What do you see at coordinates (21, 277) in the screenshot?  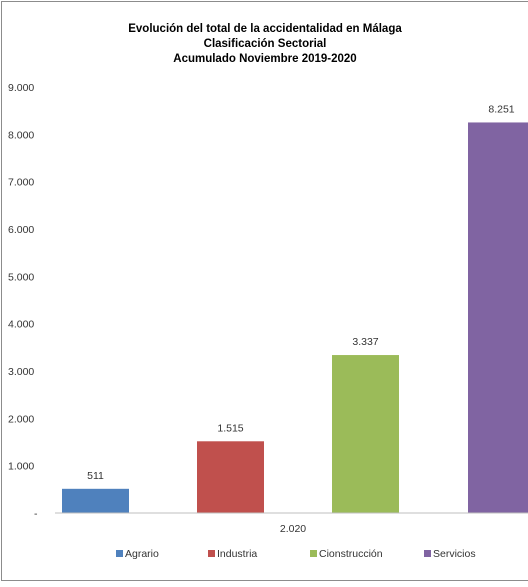 I see `y-tick-label: 5.000` at bounding box center [21, 277].